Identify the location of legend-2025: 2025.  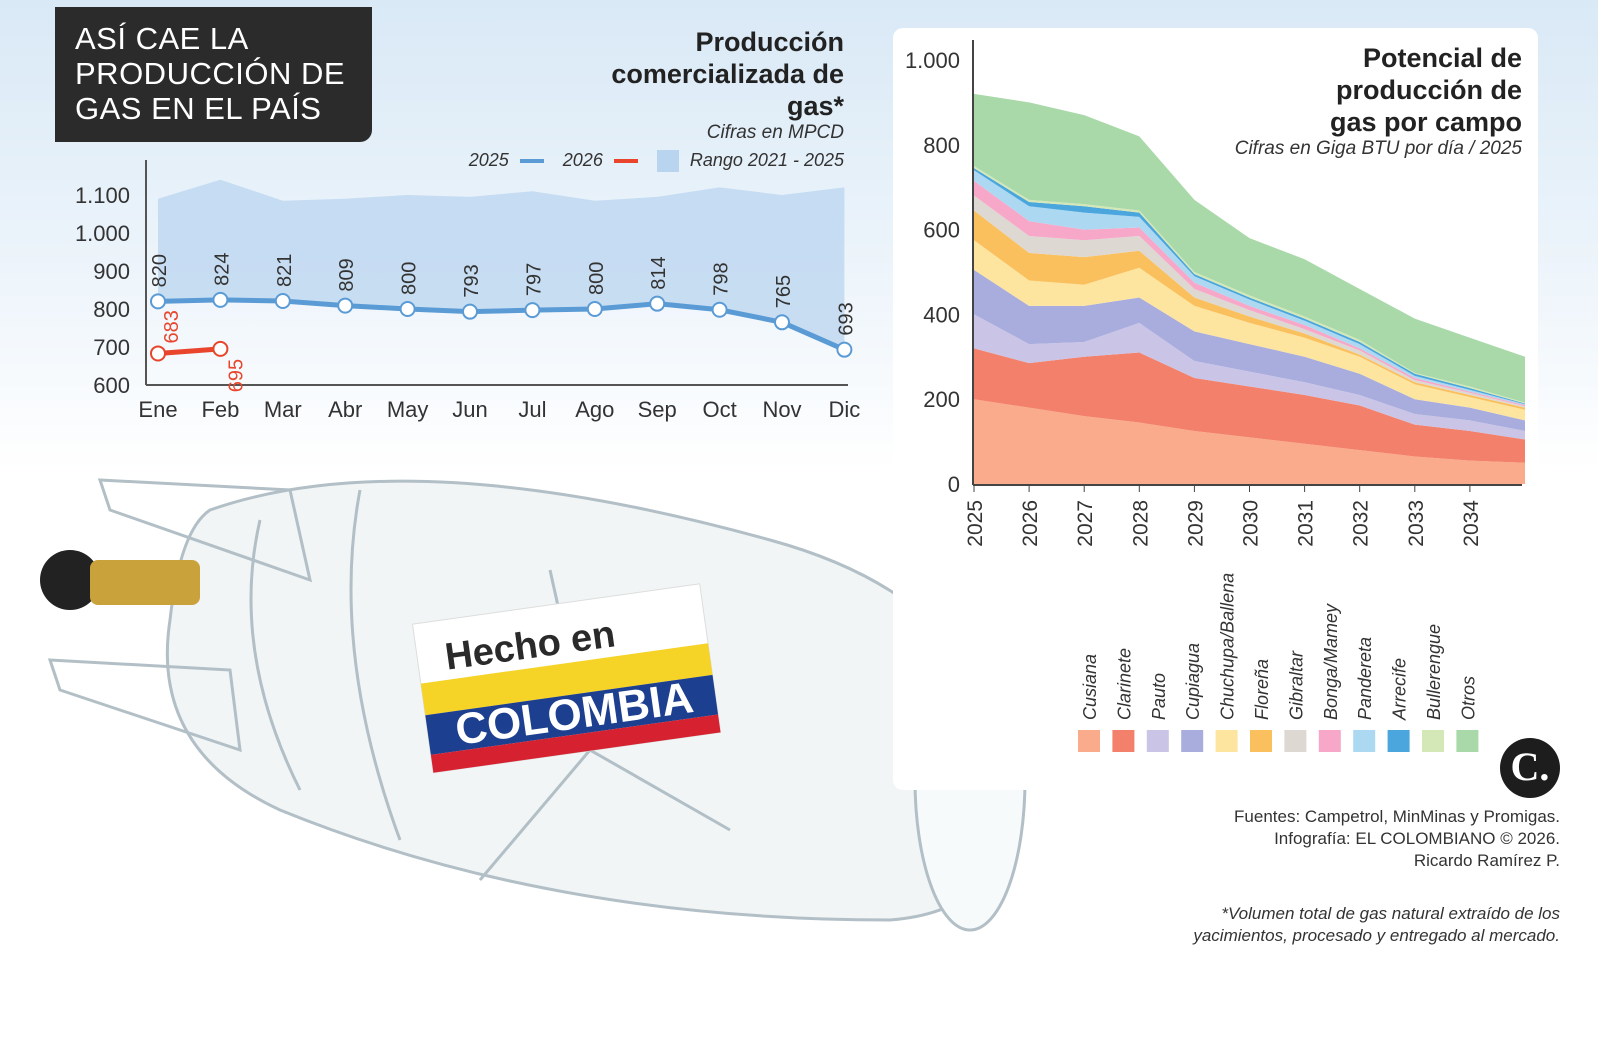
(488, 160).